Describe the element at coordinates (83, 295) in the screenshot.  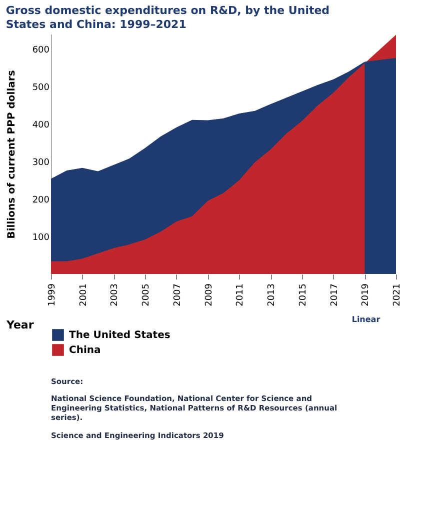
I see `x-tick-label: 2001` at that location.